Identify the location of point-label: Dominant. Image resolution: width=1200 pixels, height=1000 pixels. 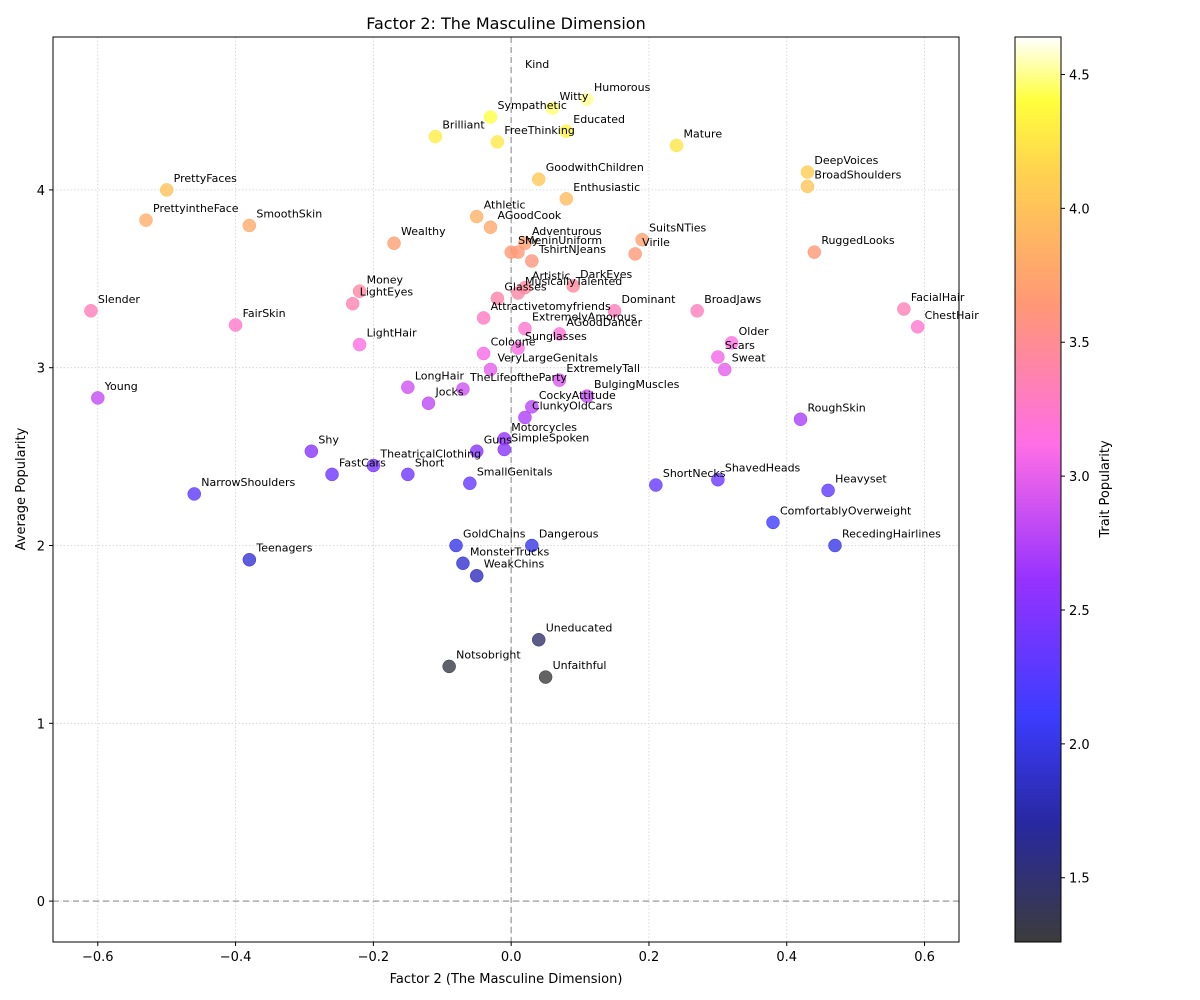
(649, 299).